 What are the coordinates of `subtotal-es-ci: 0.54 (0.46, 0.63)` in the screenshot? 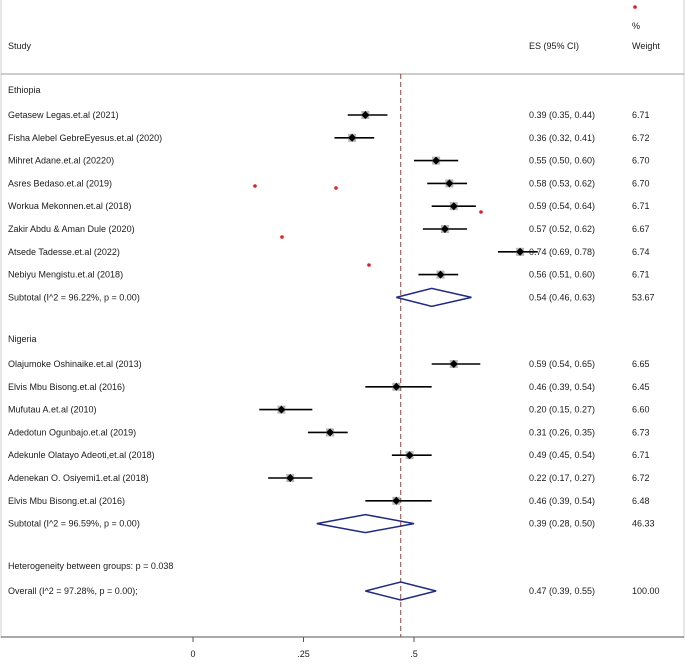 It's located at (562, 297).